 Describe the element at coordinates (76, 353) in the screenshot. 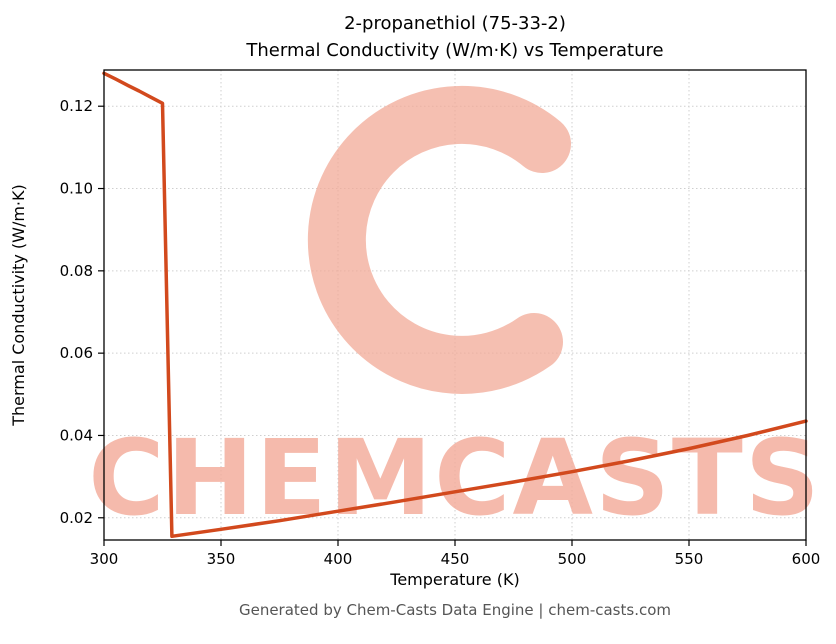

I see `y-tick-label: 0.06` at that location.